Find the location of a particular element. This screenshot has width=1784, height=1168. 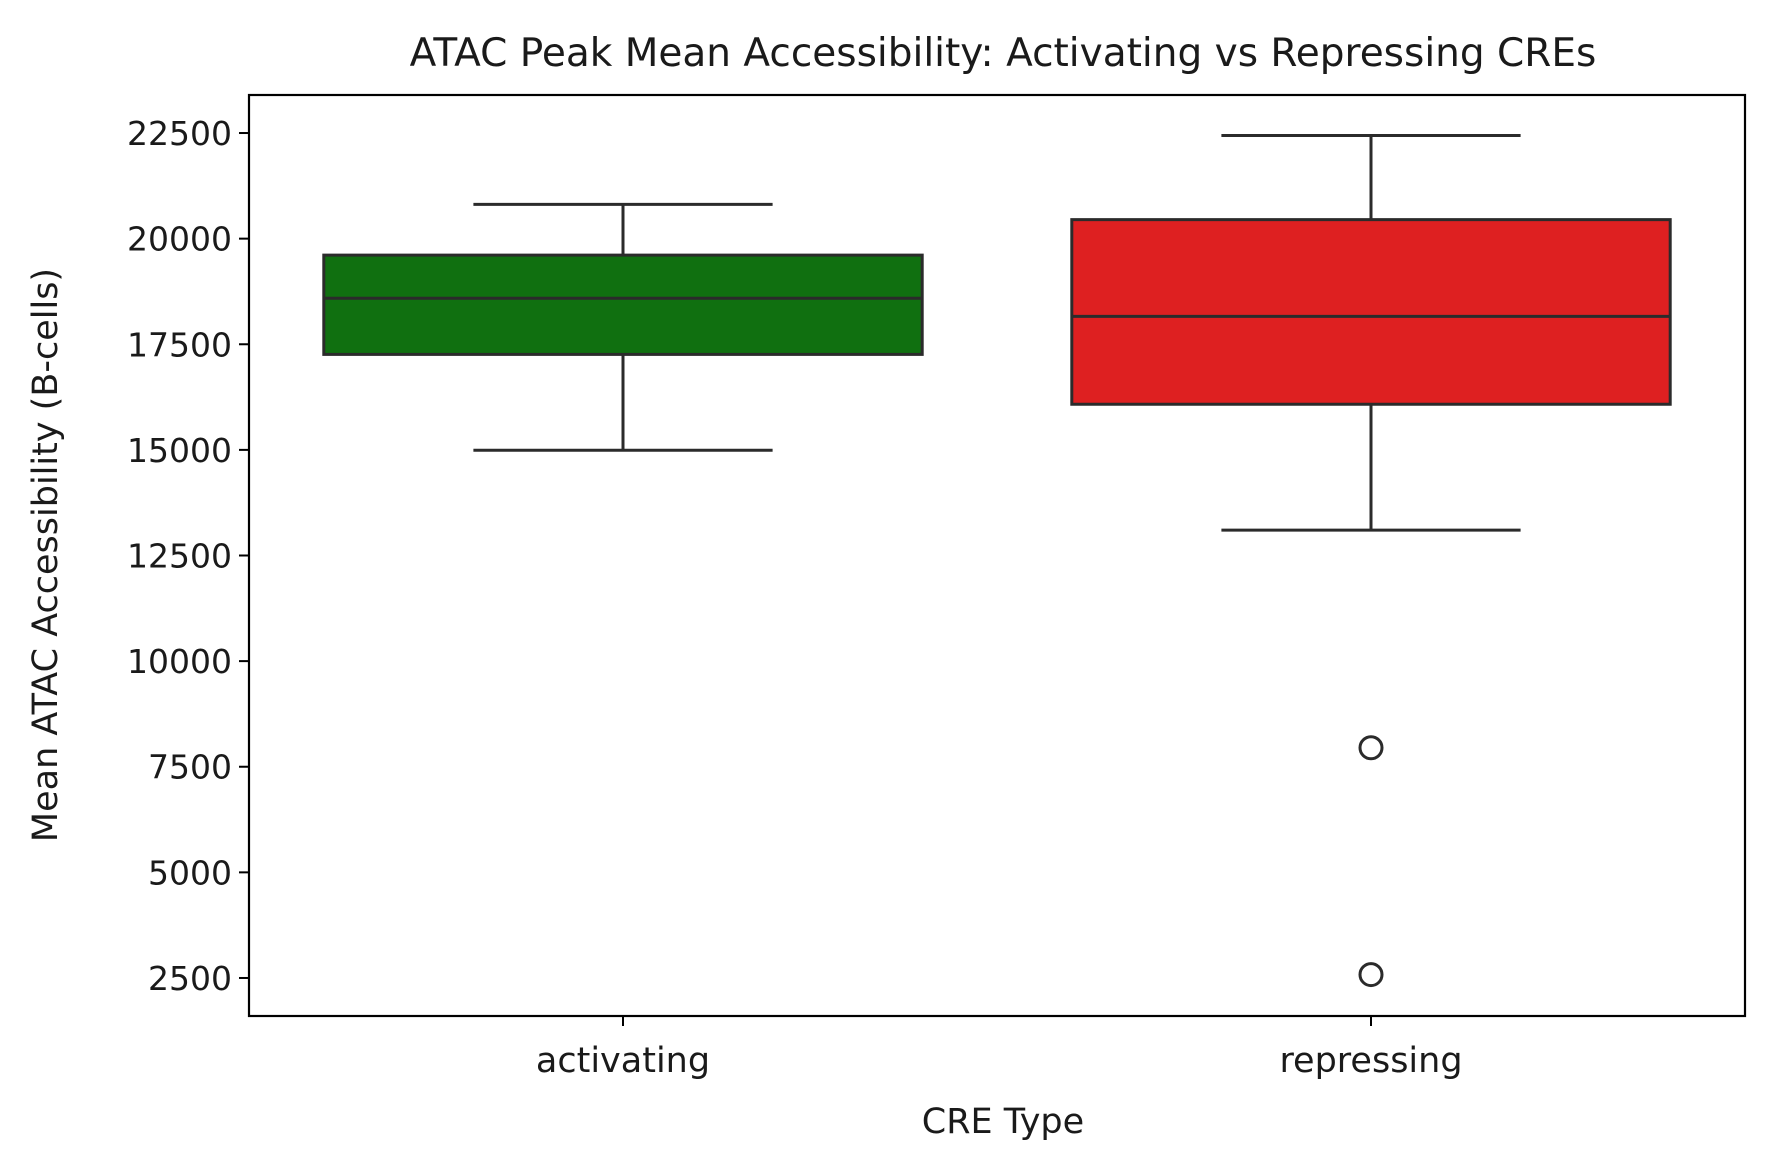

y-tick-label: 15000 is located at coordinates (179, 450).